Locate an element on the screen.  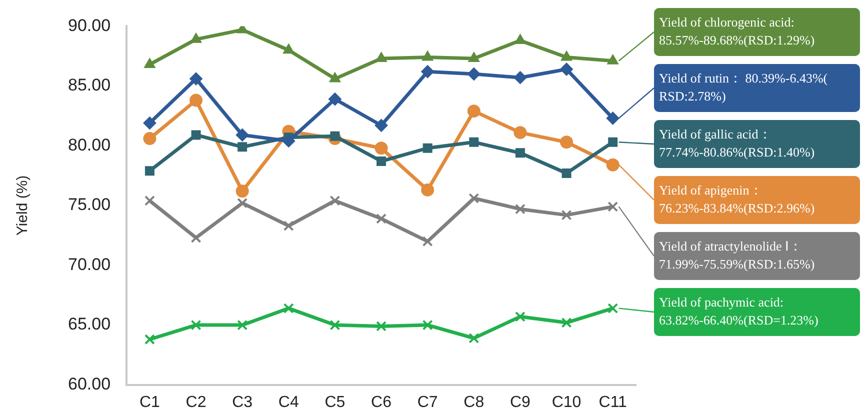
legend-label: Yield of pachymic acid: 63.82%-66.40%(RSD=1.23%) is located at coordinates (738, 311).